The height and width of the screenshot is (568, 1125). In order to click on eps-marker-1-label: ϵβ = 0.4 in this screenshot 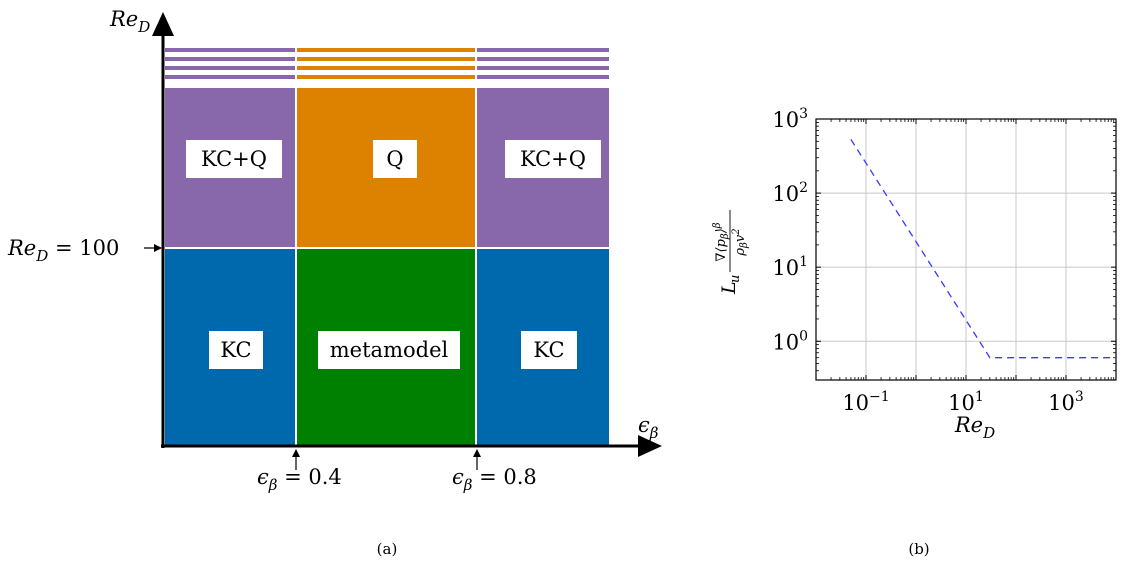, I will do `click(299, 479)`.